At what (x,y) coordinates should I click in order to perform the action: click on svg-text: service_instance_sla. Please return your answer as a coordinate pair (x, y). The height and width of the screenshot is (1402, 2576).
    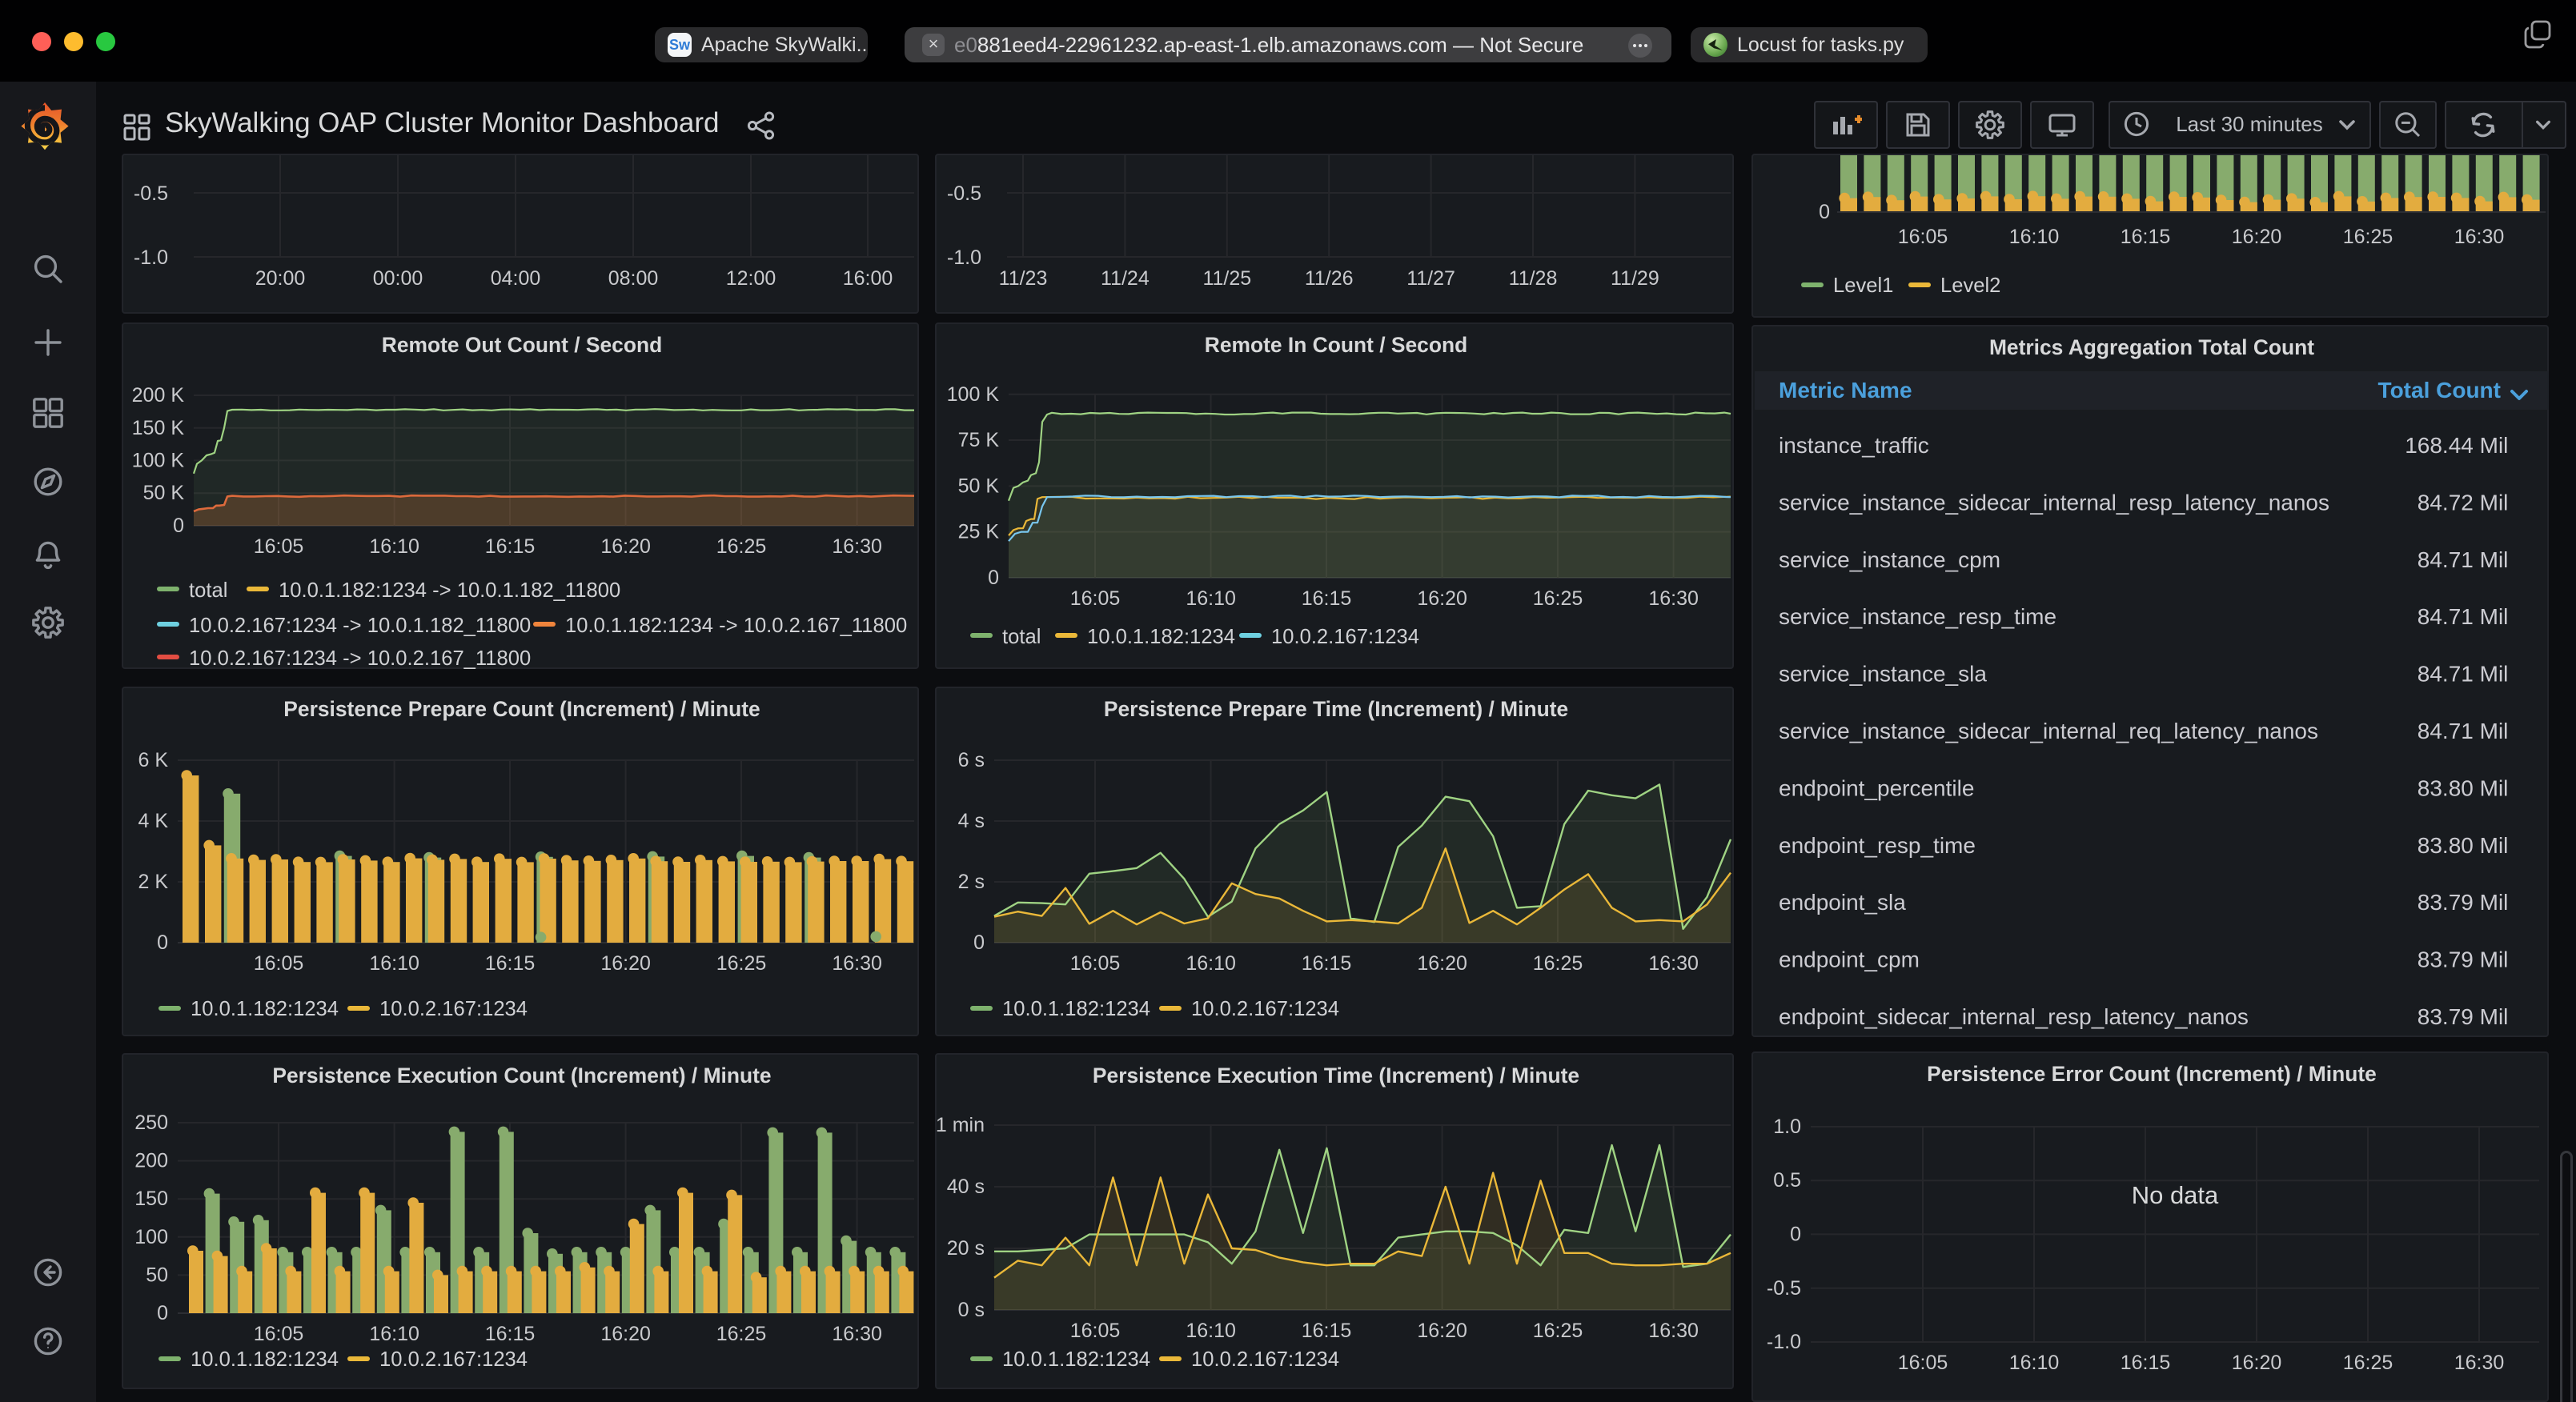
    Looking at the image, I should click on (1883, 675).